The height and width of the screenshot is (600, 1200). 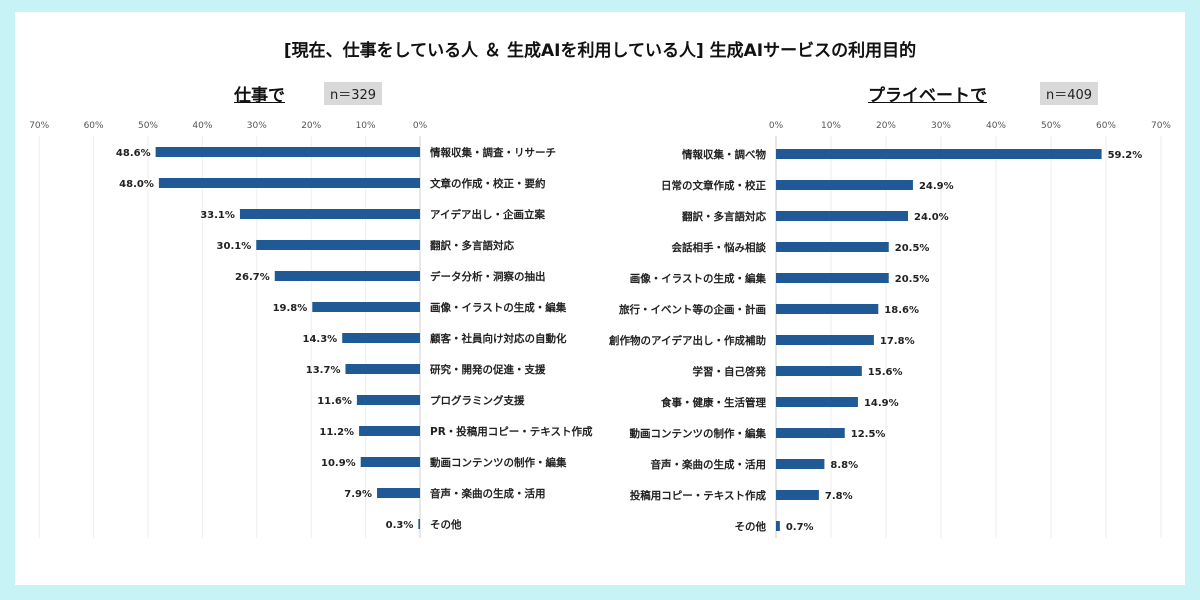 I want to click on category-label: 旅行・イベント等の企画・計画, so click(x=692, y=309).